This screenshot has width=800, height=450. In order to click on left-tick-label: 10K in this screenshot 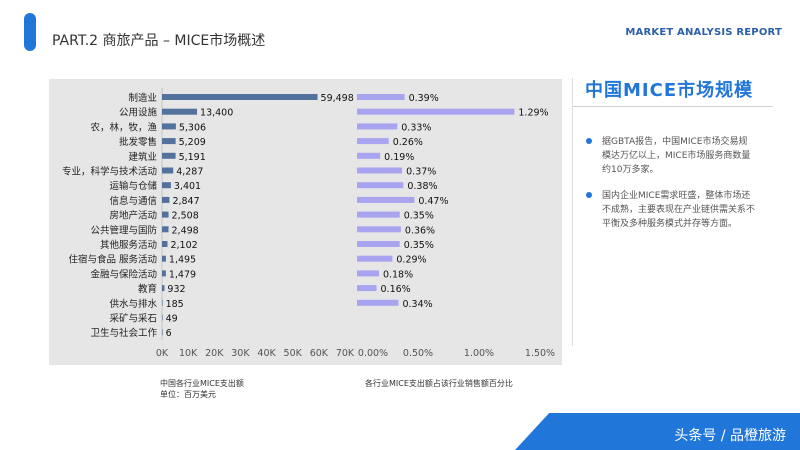, I will do `click(188, 353)`.